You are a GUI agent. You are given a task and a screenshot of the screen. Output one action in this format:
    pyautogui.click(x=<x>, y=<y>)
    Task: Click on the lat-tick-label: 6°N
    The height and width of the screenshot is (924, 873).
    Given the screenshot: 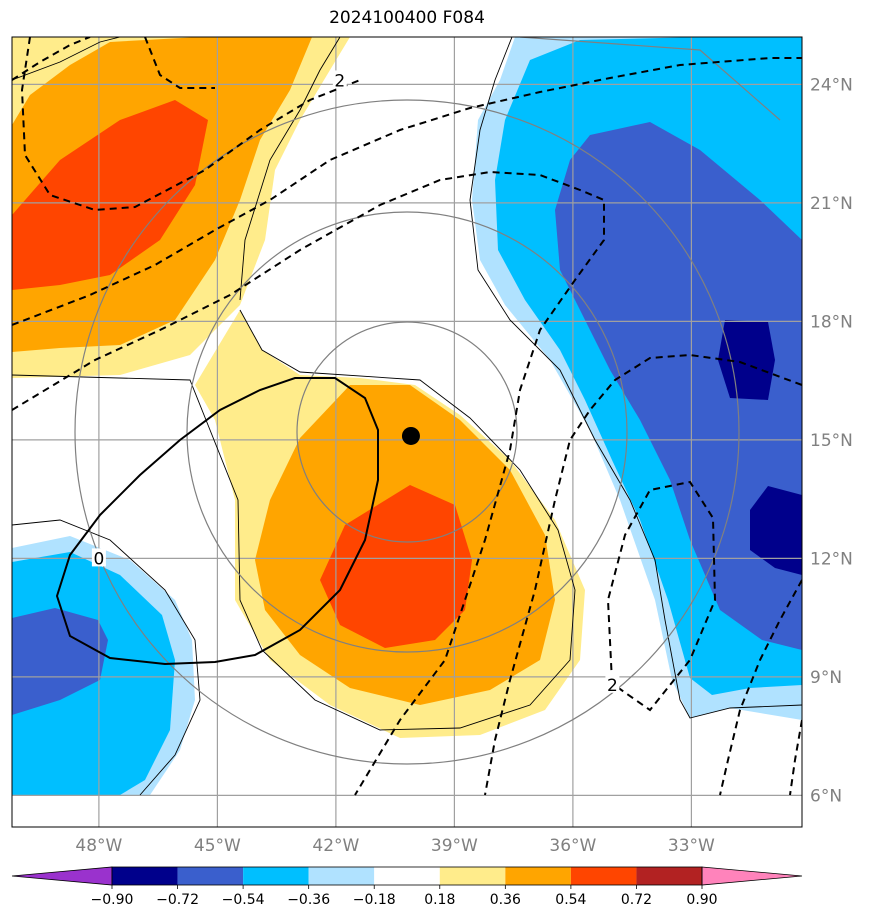 What is the action you would take?
    pyautogui.click(x=826, y=796)
    